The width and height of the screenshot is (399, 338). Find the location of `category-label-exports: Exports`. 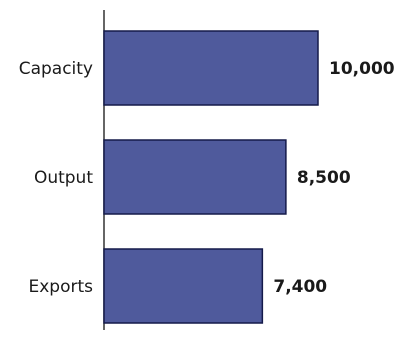

category-label-exports: Exports is located at coordinates (60, 287).